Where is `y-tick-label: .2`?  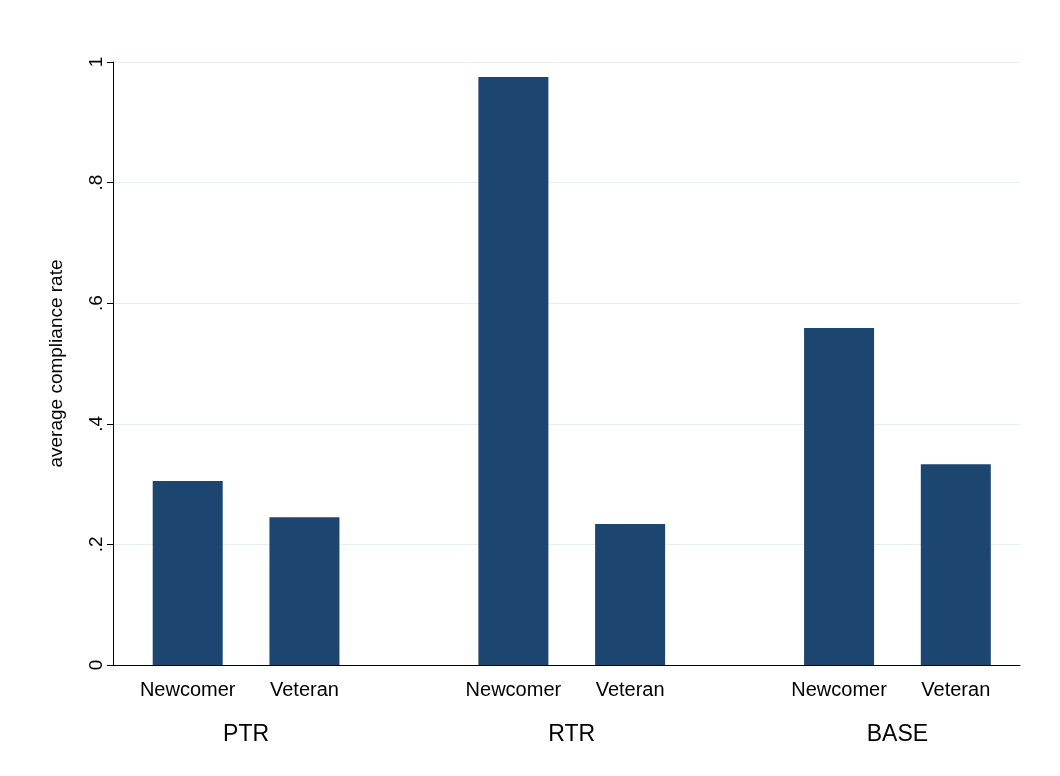
y-tick-label: .2 is located at coordinates (95, 544).